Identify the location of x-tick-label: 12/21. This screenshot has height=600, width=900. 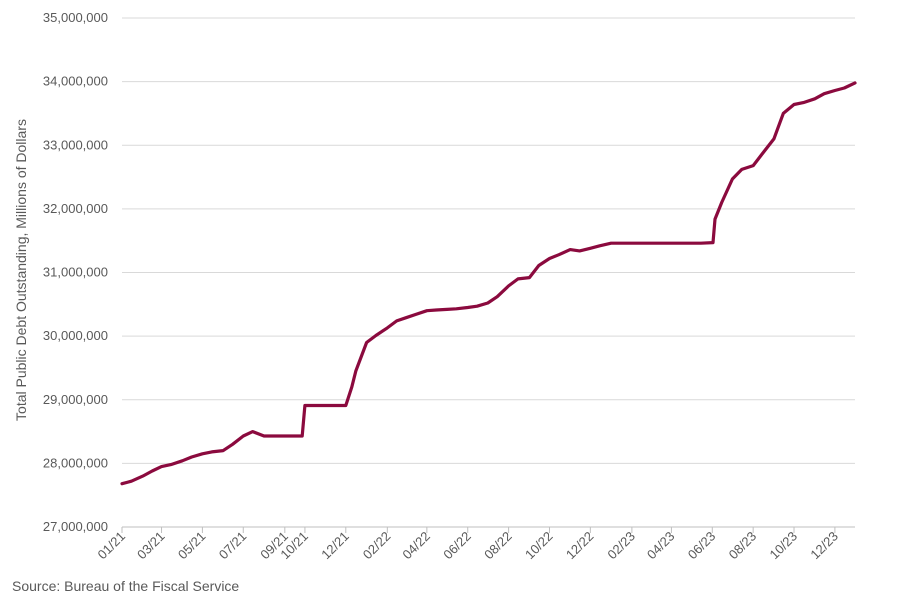
(335, 546).